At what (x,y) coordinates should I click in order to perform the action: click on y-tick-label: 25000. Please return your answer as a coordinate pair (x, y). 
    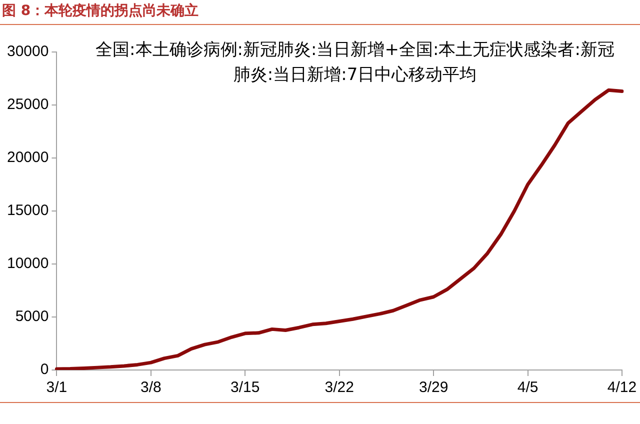
    Looking at the image, I should click on (27, 105).